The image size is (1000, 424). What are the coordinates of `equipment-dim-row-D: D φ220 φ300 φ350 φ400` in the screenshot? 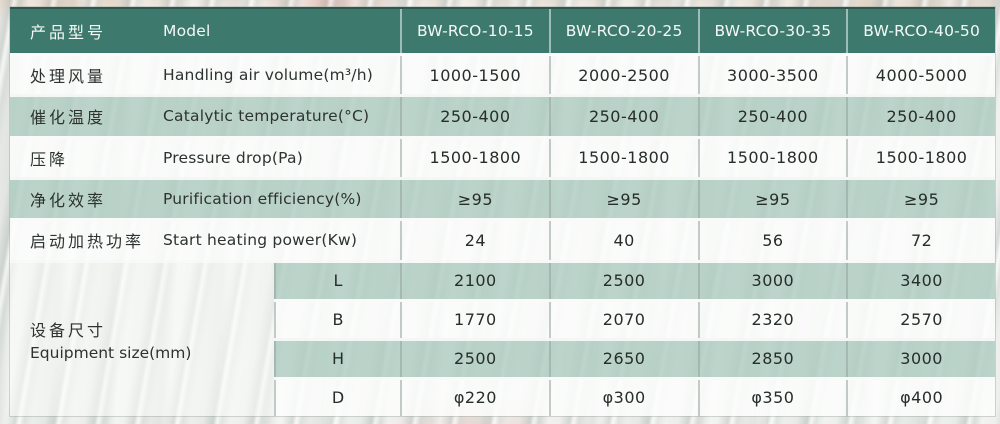 It's located at (634, 396).